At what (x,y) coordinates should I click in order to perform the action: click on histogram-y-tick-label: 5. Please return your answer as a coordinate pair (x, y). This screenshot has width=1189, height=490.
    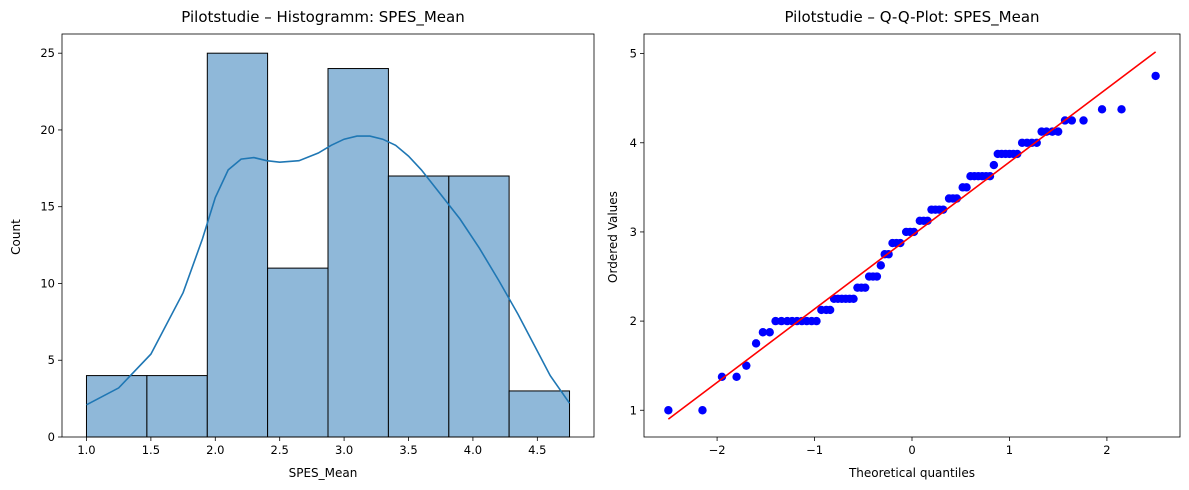
    Looking at the image, I should click on (51, 360).